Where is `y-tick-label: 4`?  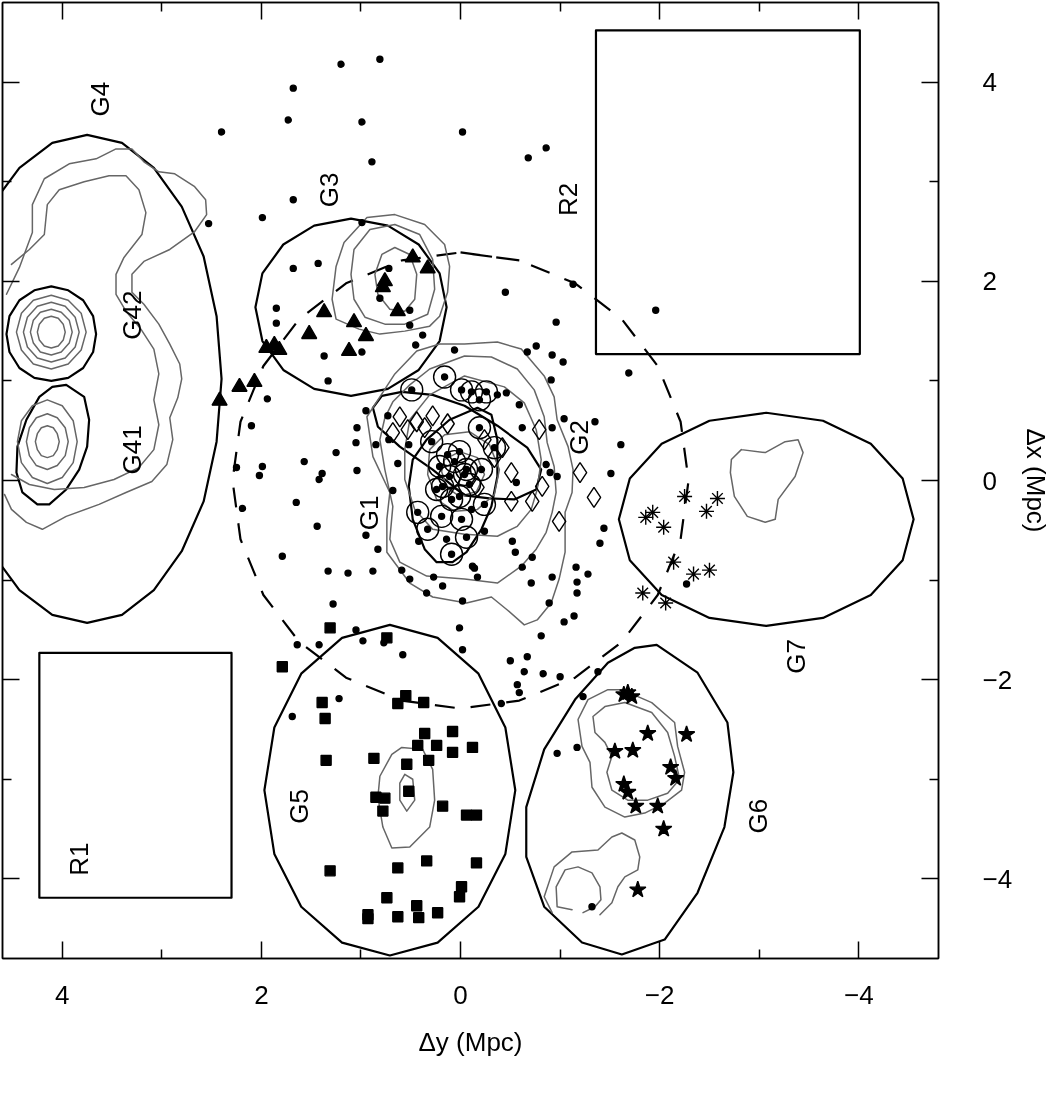
y-tick-label: 4 is located at coordinates (989, 82).